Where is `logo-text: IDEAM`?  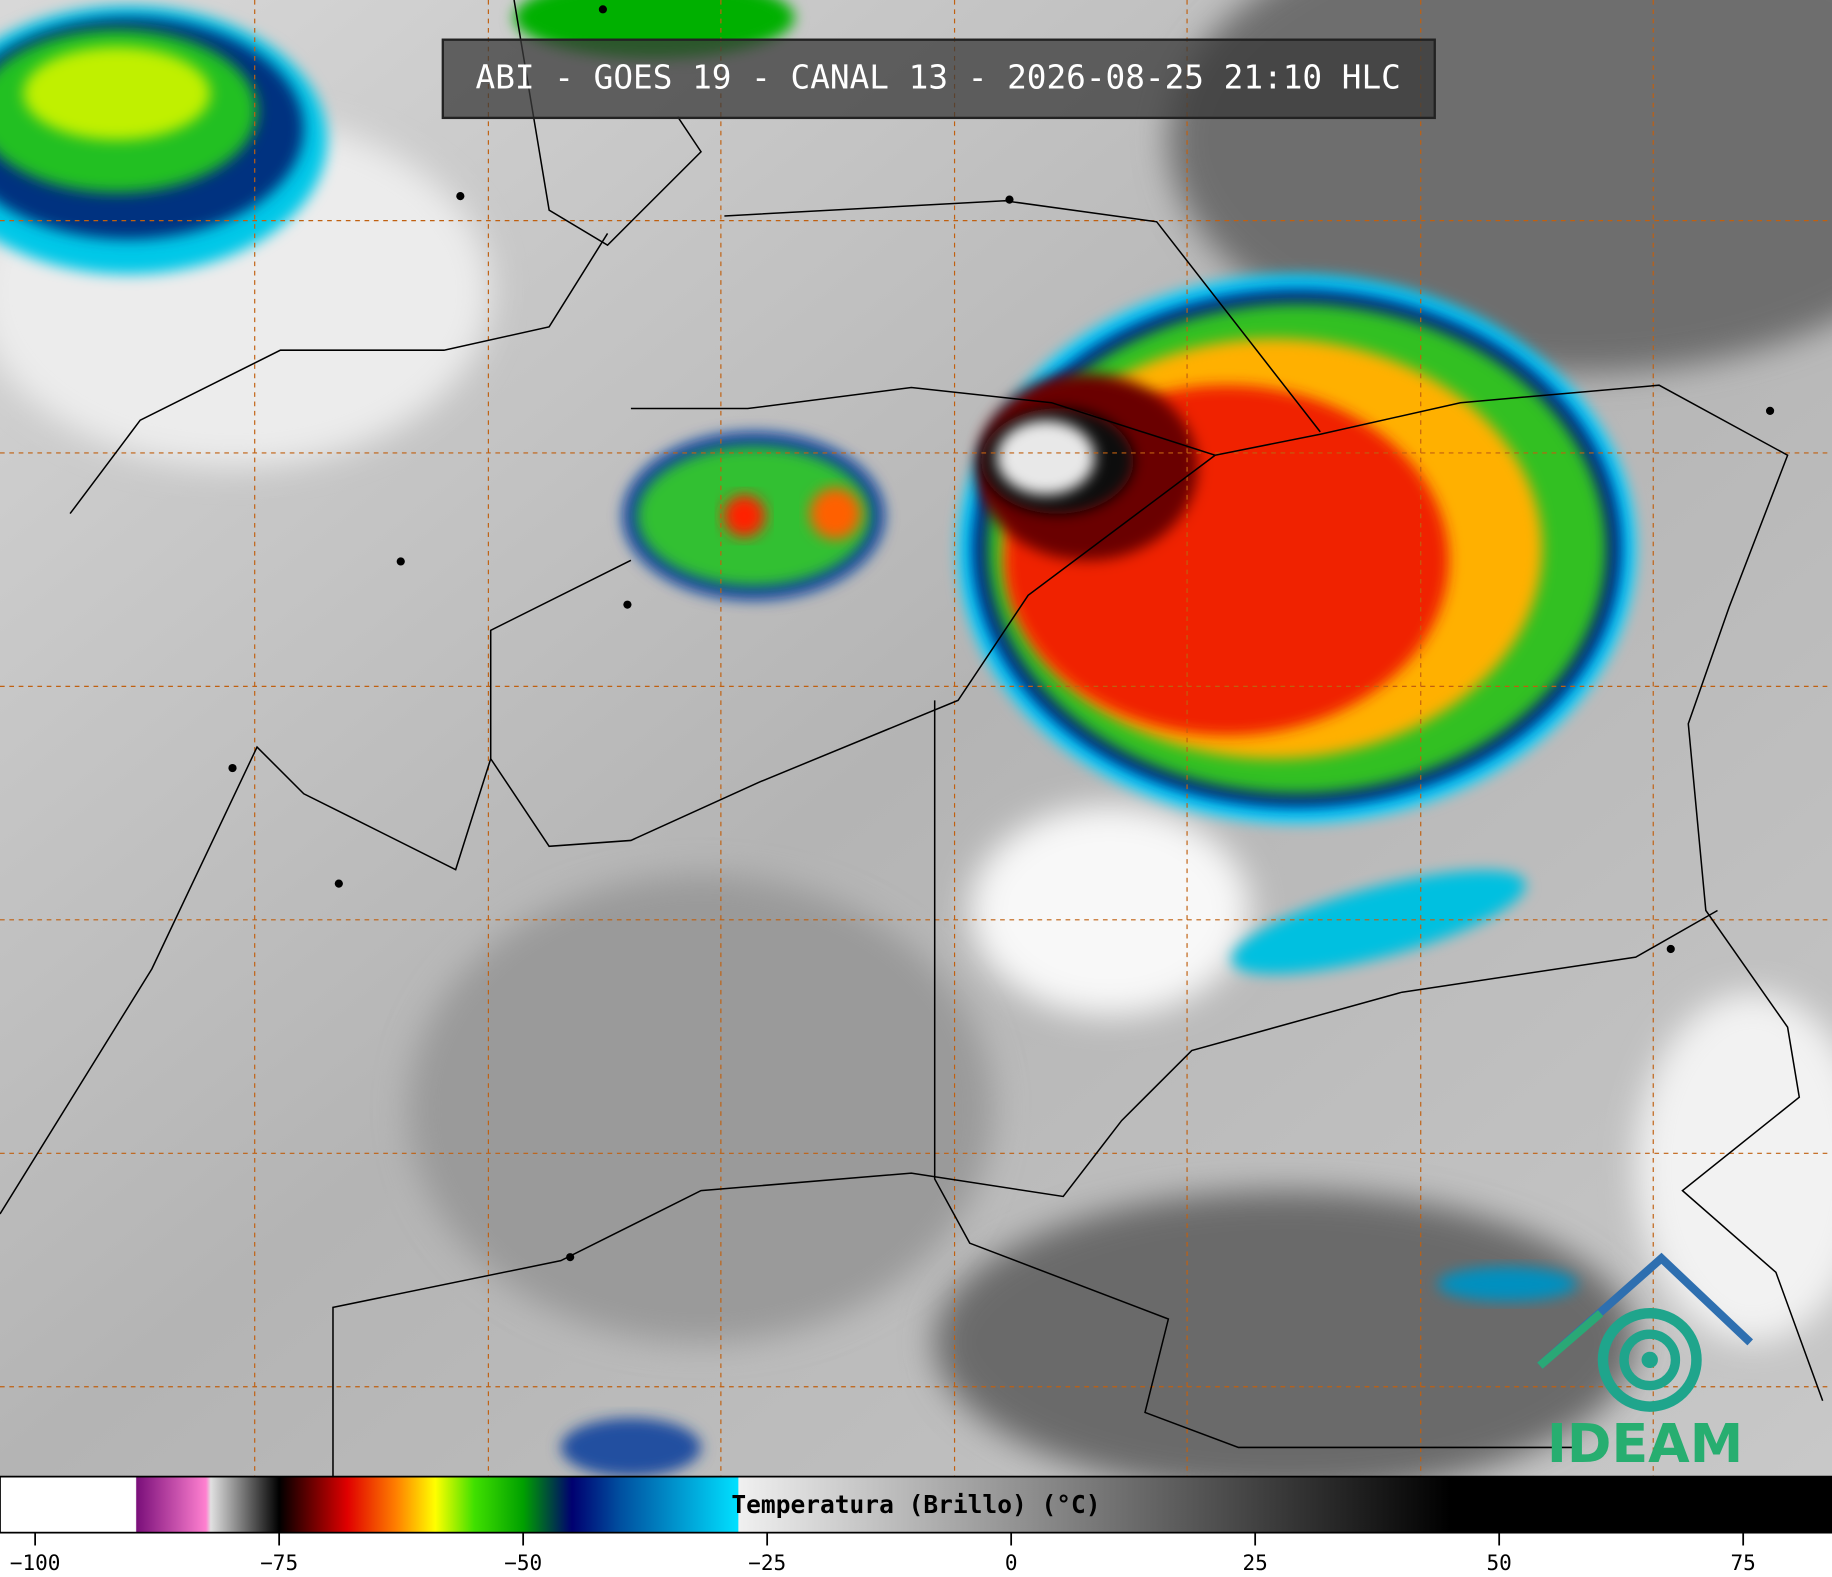
logo-text: IDEAM is located at coordinates (1645, 1443).